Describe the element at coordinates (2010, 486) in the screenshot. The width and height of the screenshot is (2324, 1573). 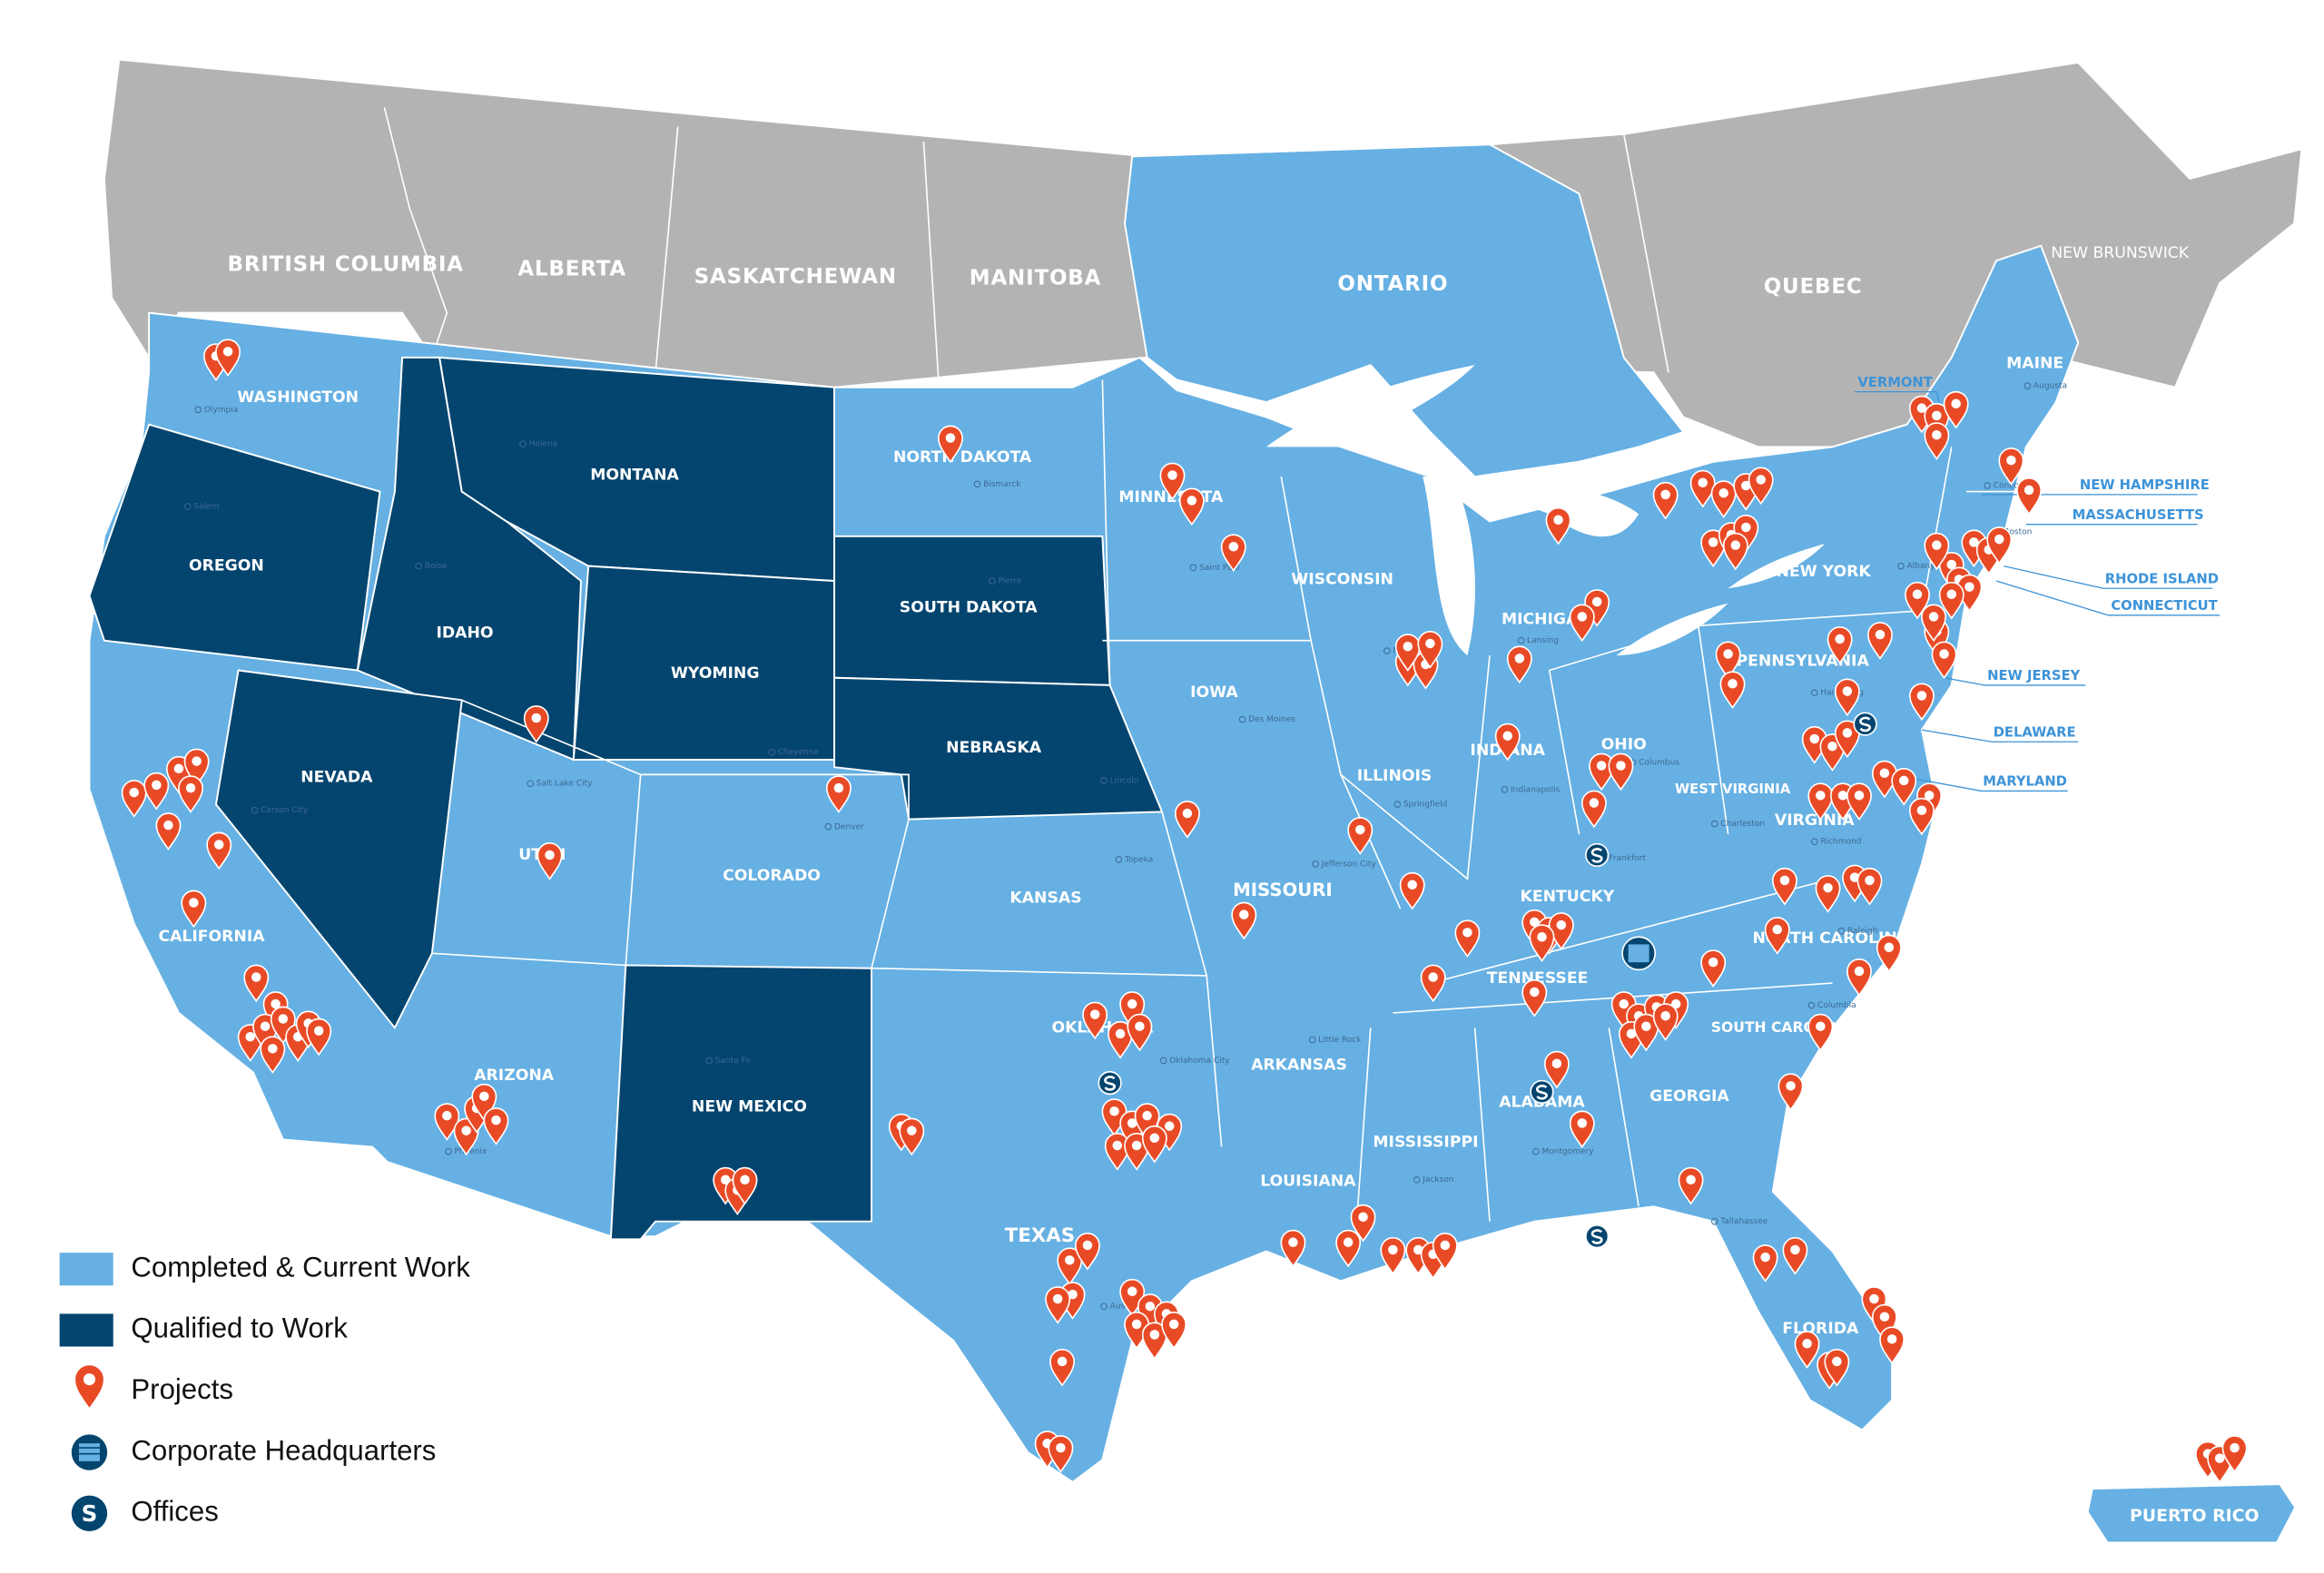
I see `capital-label: Concord` at that location.